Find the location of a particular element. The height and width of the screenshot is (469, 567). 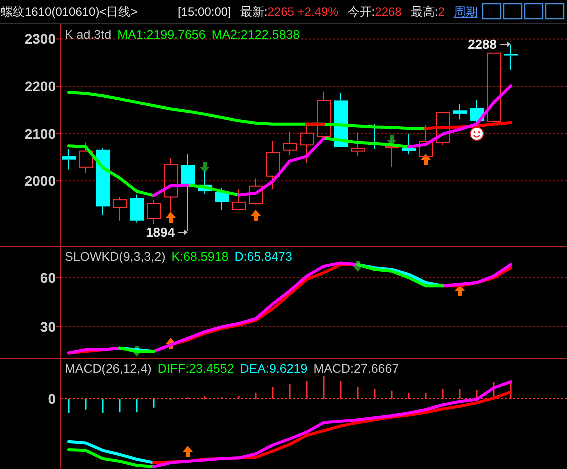

annotation: K:68.5918 is located at coordinates (200, 257).